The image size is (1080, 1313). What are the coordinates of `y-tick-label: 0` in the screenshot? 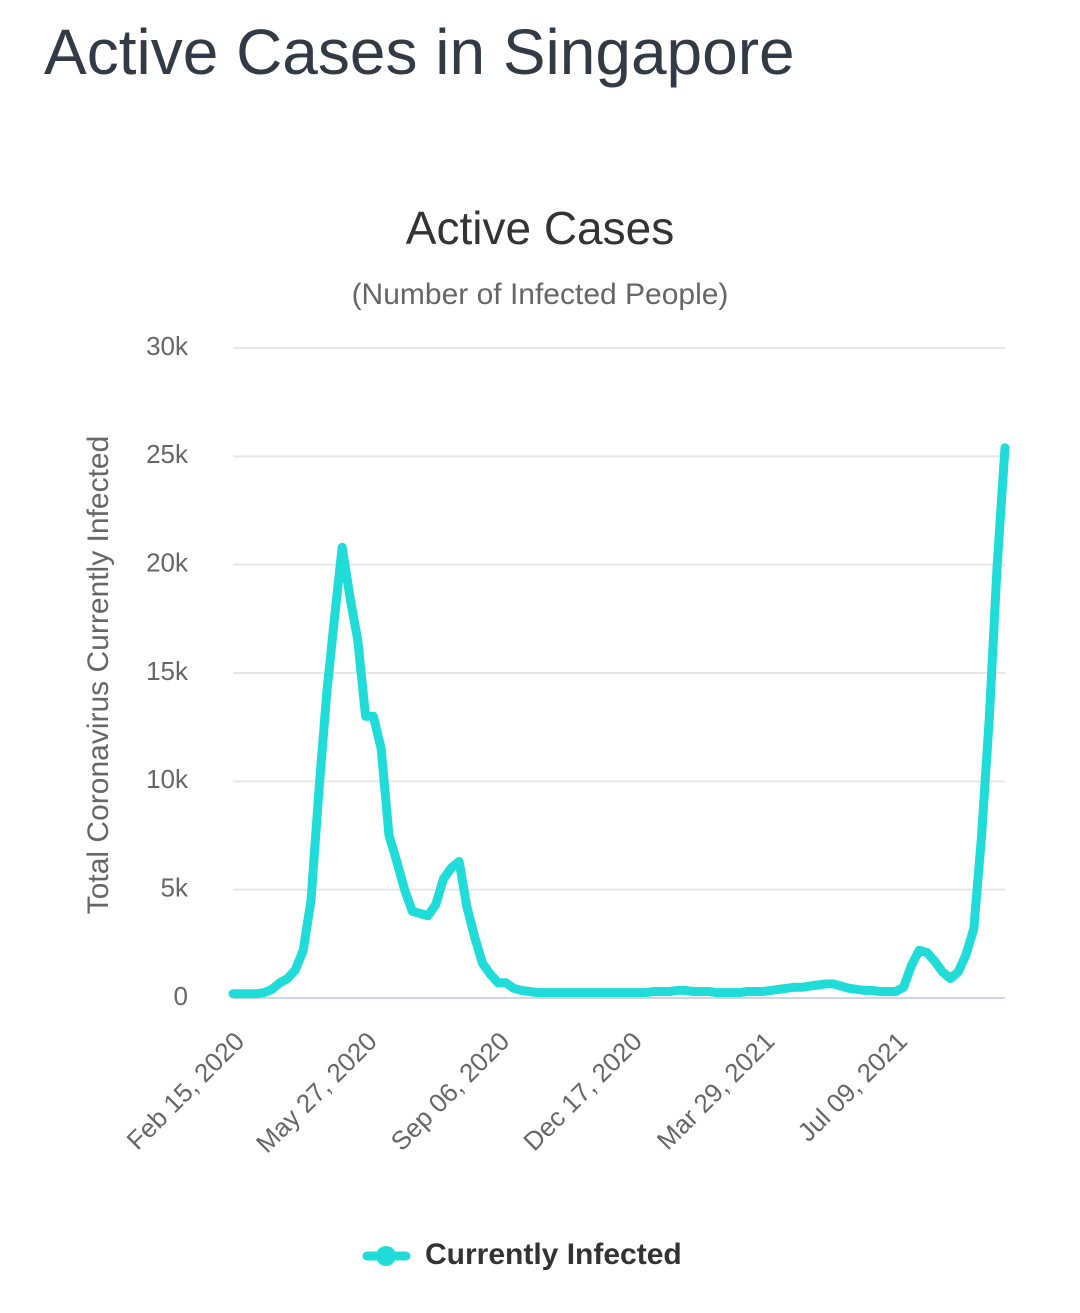 It's located at (181, 996).